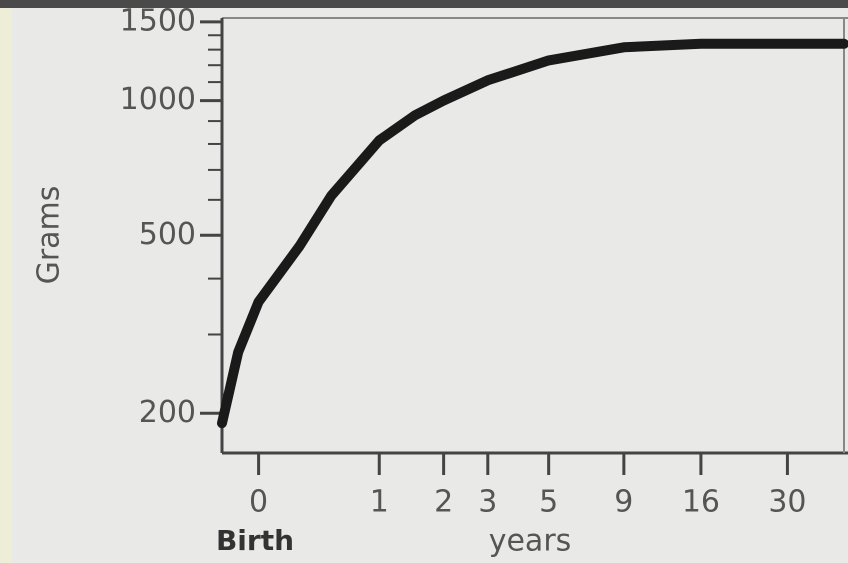 Image resolution: width=848 pixels, height=563 pixels. What do you see at coordinates (6, 281) in the screenshot?
I see `left-strip` at bounding box center [6, 281].